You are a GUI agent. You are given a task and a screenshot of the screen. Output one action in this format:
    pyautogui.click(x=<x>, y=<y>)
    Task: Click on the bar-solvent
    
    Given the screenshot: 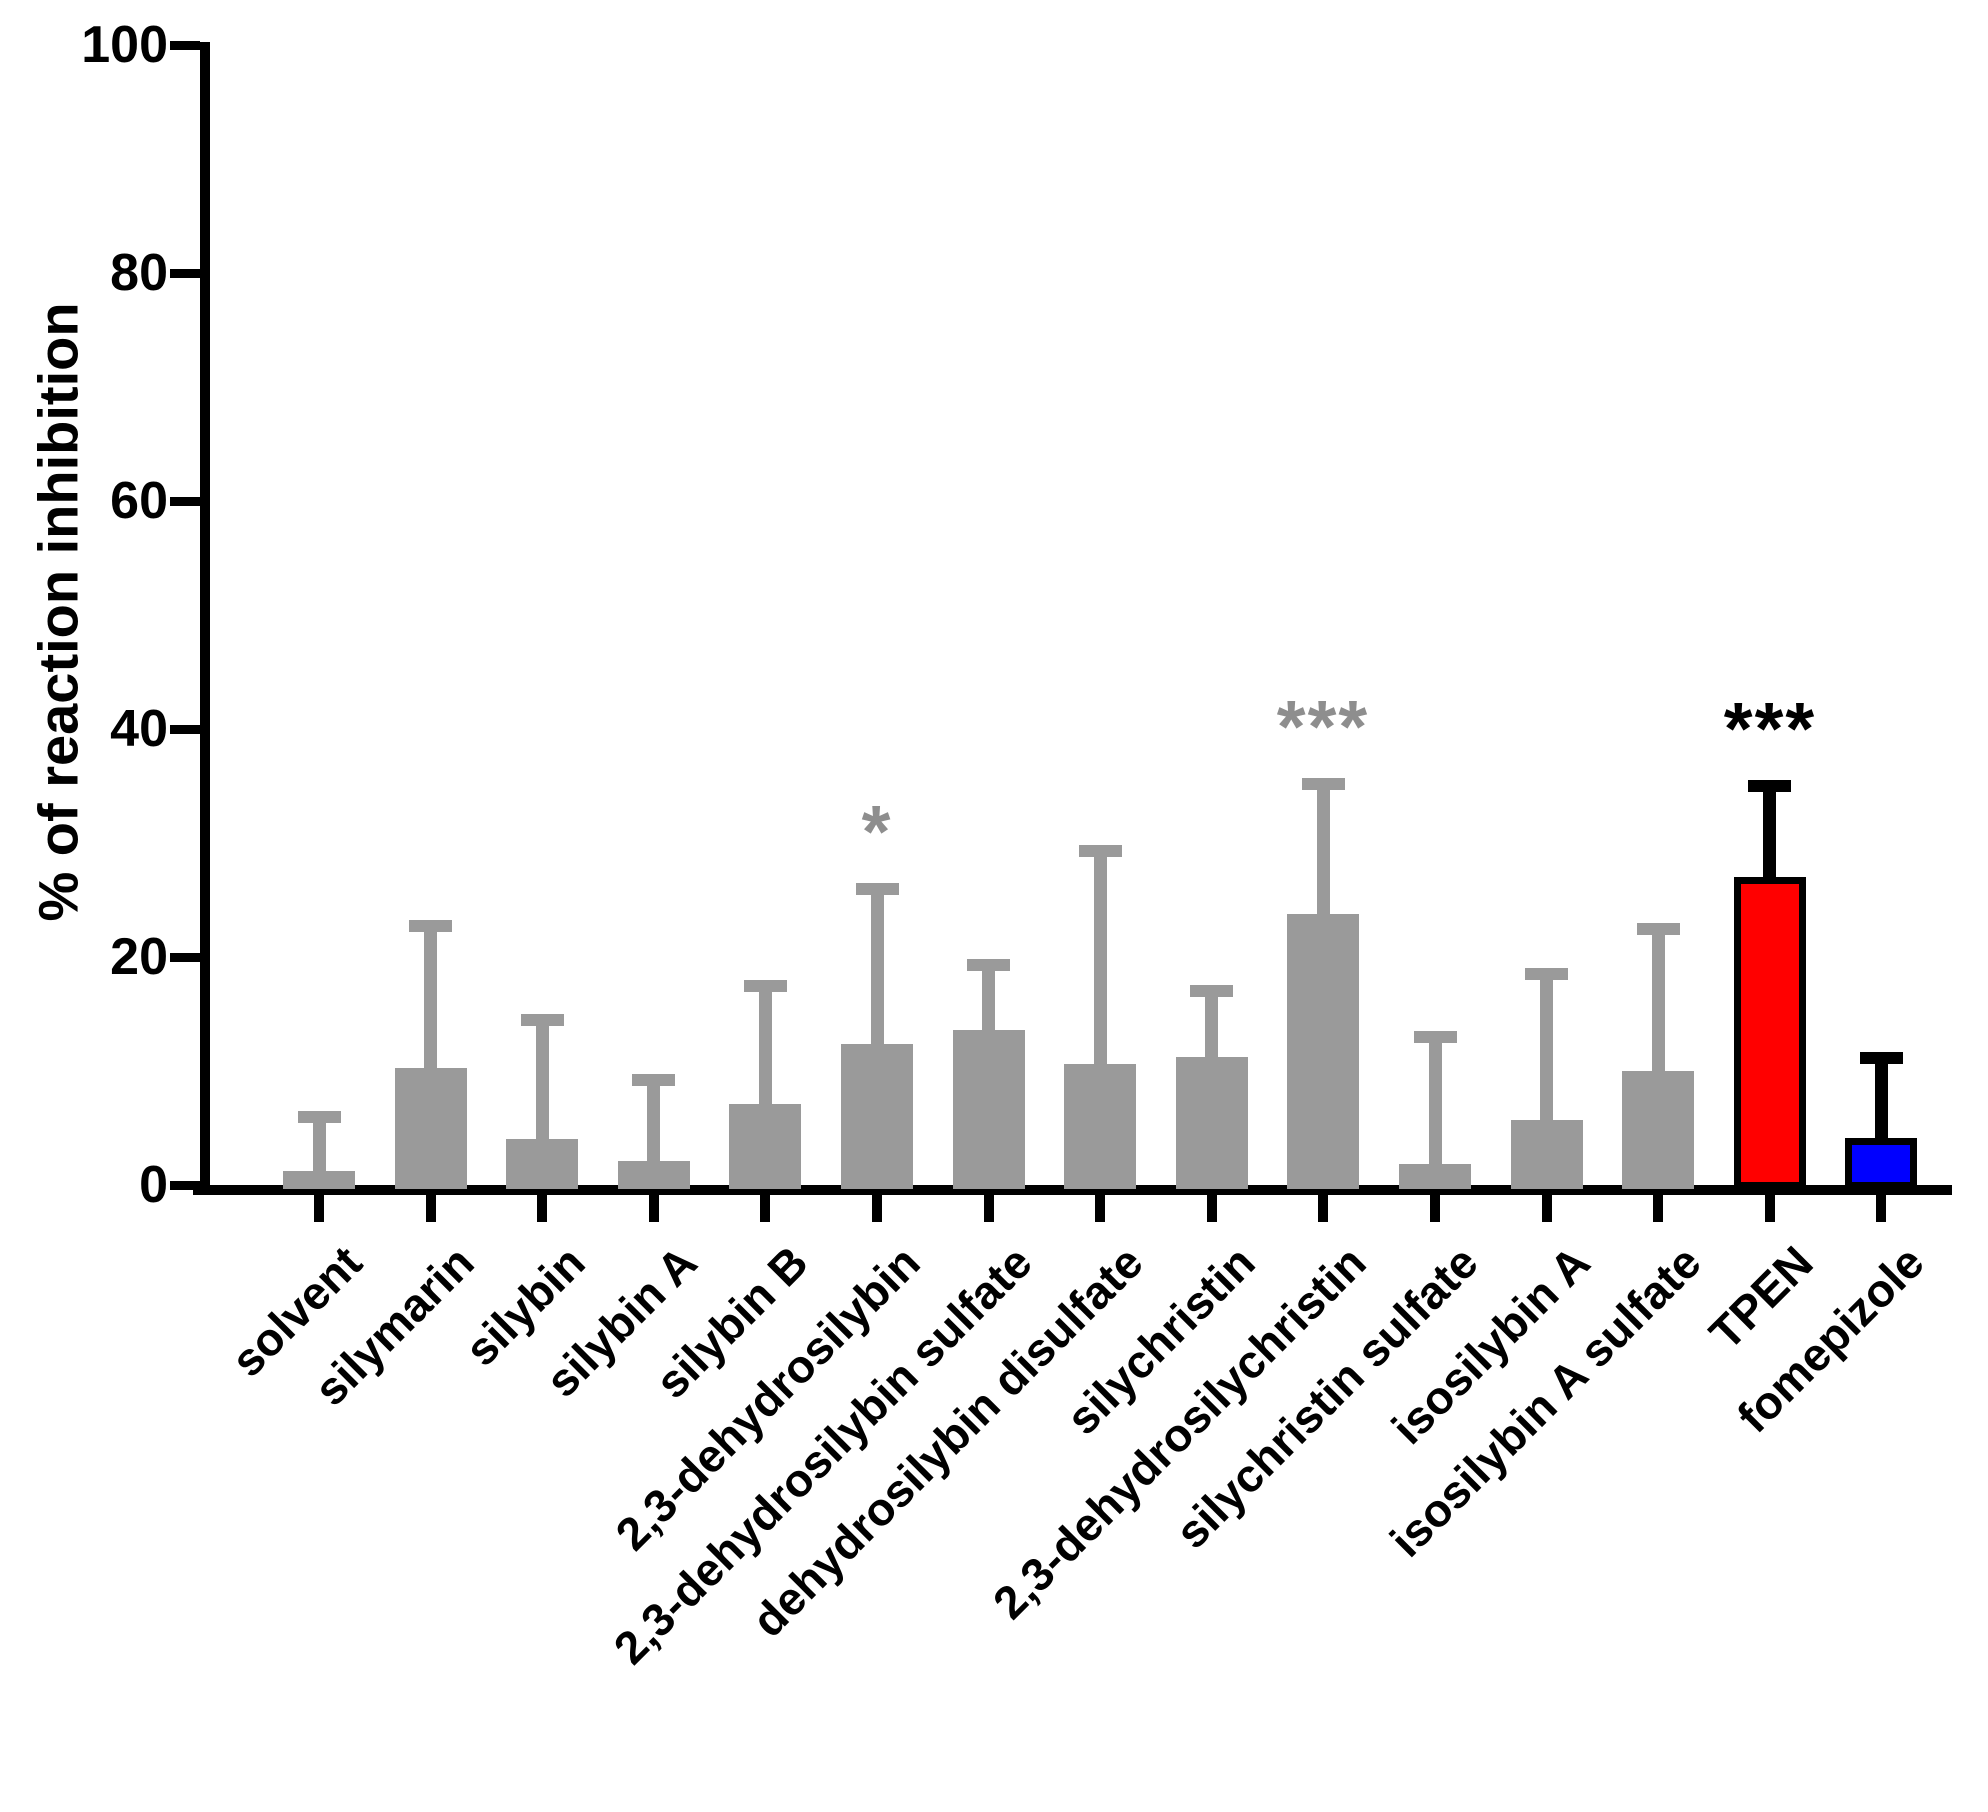 What is the action you would take?
    pyautogui.click(x=319, y=1180)
    